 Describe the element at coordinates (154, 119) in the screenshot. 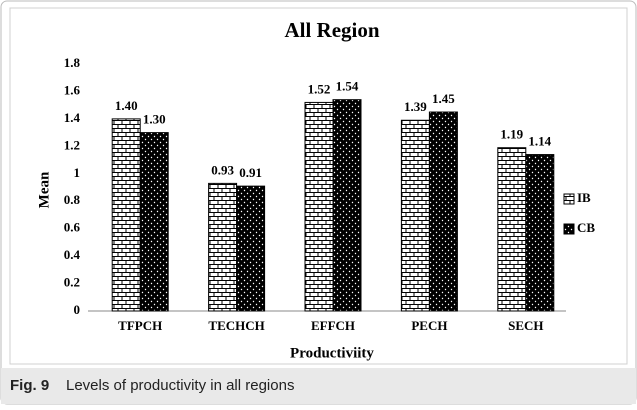

I see `value-label: 1.30` at that location.